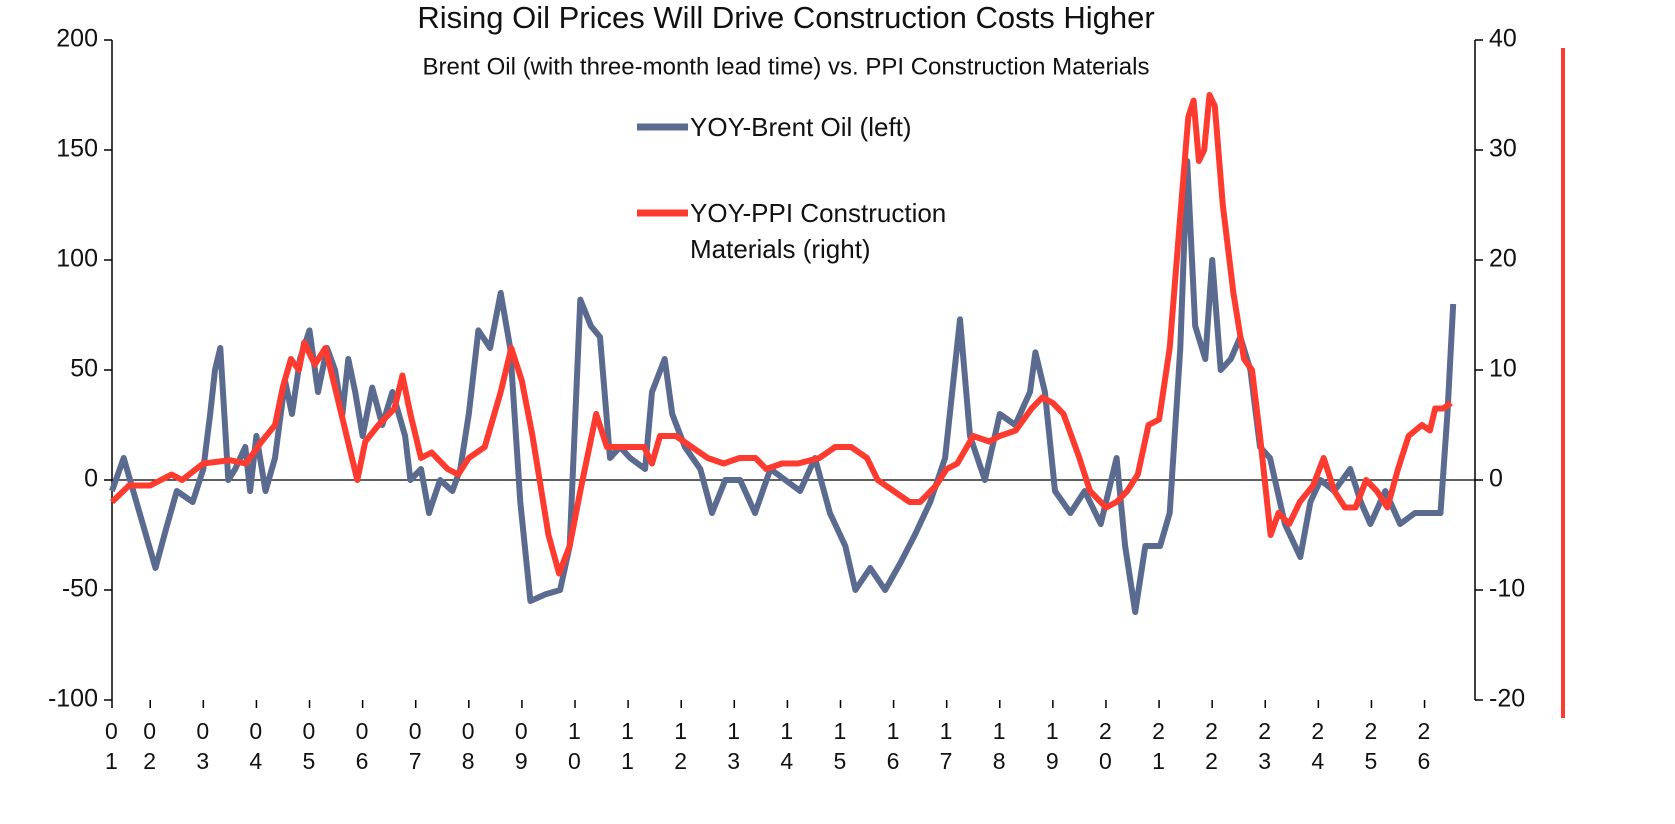 The height and width of the screenshot is (824, 1675). I want to click on x-tick-label: 20, so click(1105, 746).